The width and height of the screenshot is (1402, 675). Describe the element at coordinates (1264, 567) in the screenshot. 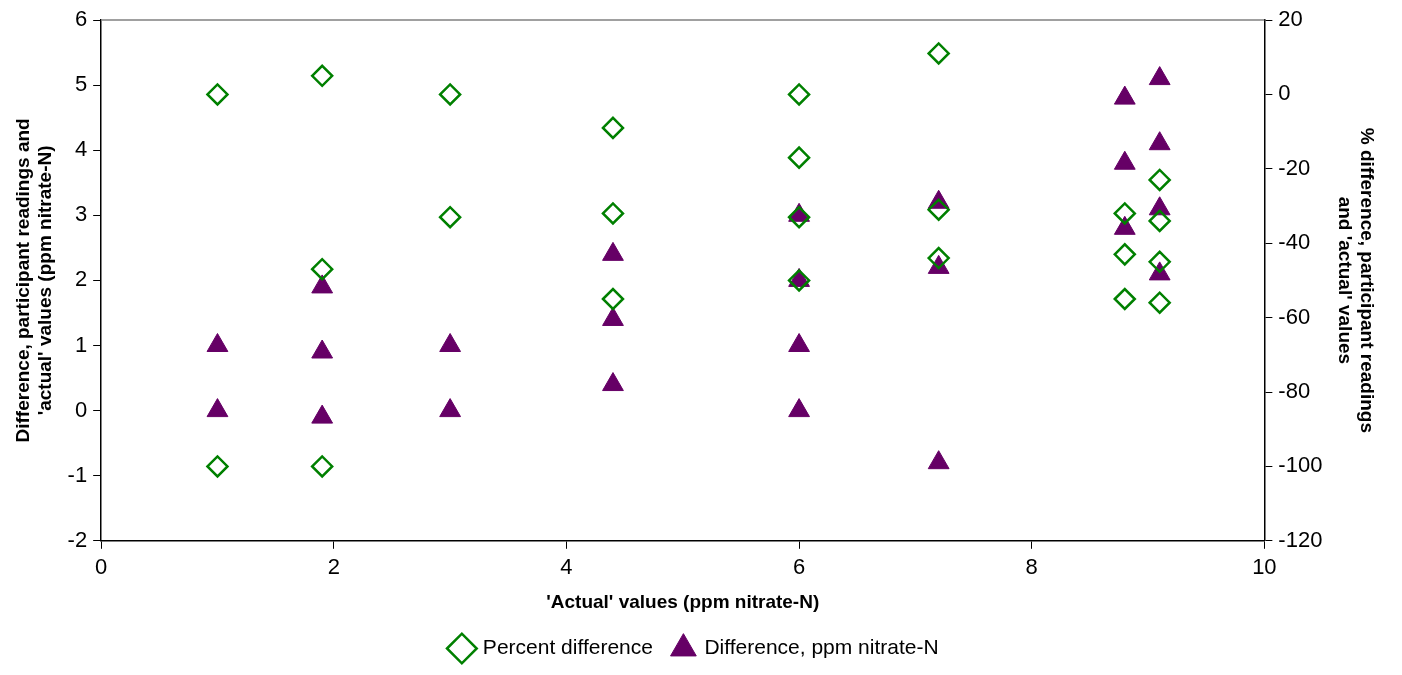

I see `x-tick-label: 10` at that location.